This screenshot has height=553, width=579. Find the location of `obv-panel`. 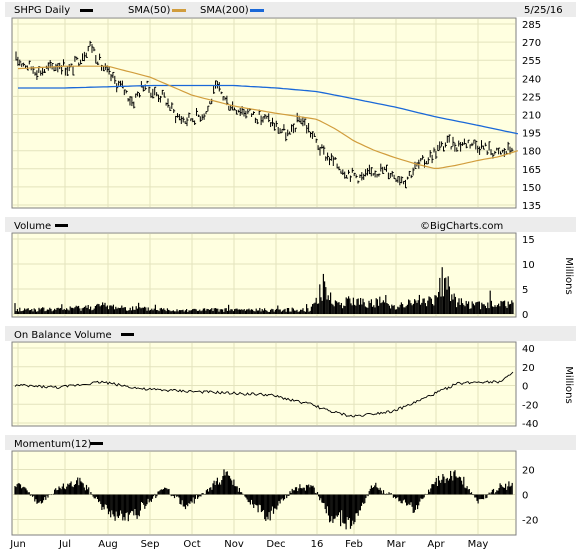

obv-panel is located at coordinates (264, 384).